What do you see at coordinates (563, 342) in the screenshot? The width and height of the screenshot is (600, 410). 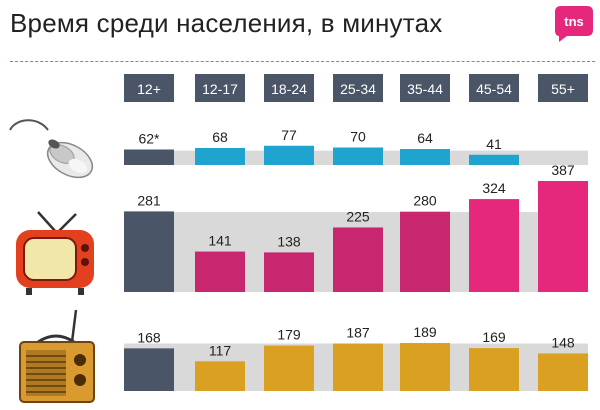 I see `radio-value-label: 148` at bounding box center [563, 342].